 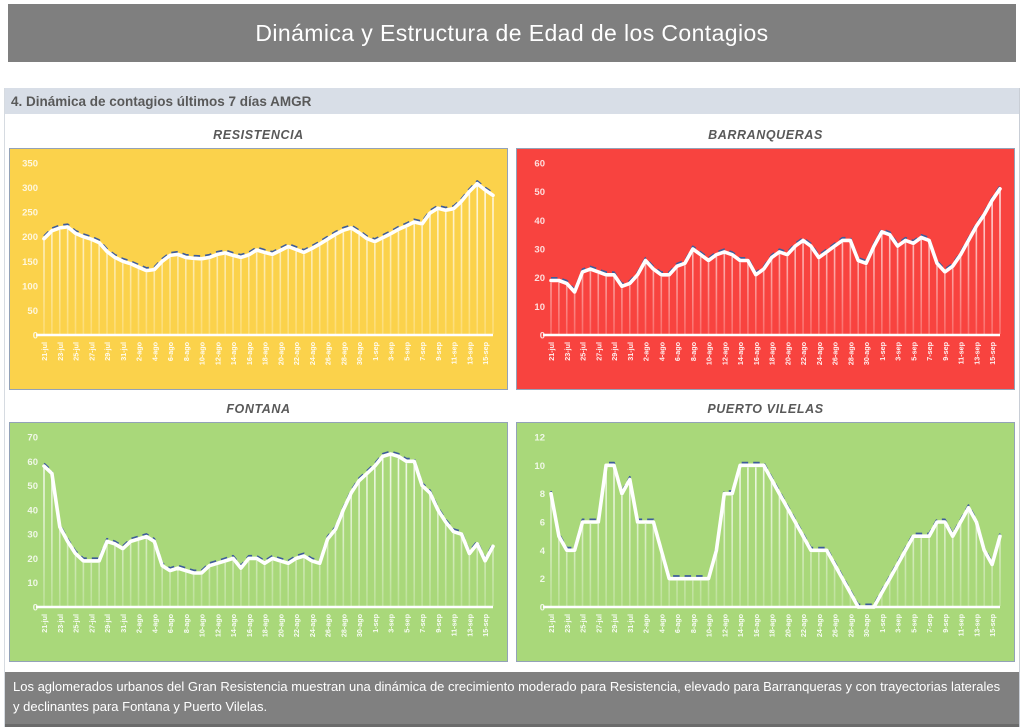 What do you see at coordinates (30, 164) in the screenshot?
I see `svg-text: 350` at bounding box center [30, 164].